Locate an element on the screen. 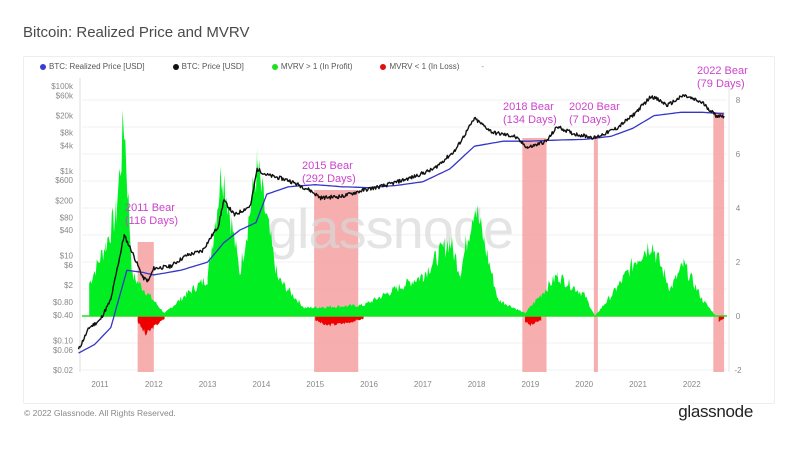  copyright-footer: © 2022 Glassnode. All Rights Reserved. is located at coordinates (100, 413).